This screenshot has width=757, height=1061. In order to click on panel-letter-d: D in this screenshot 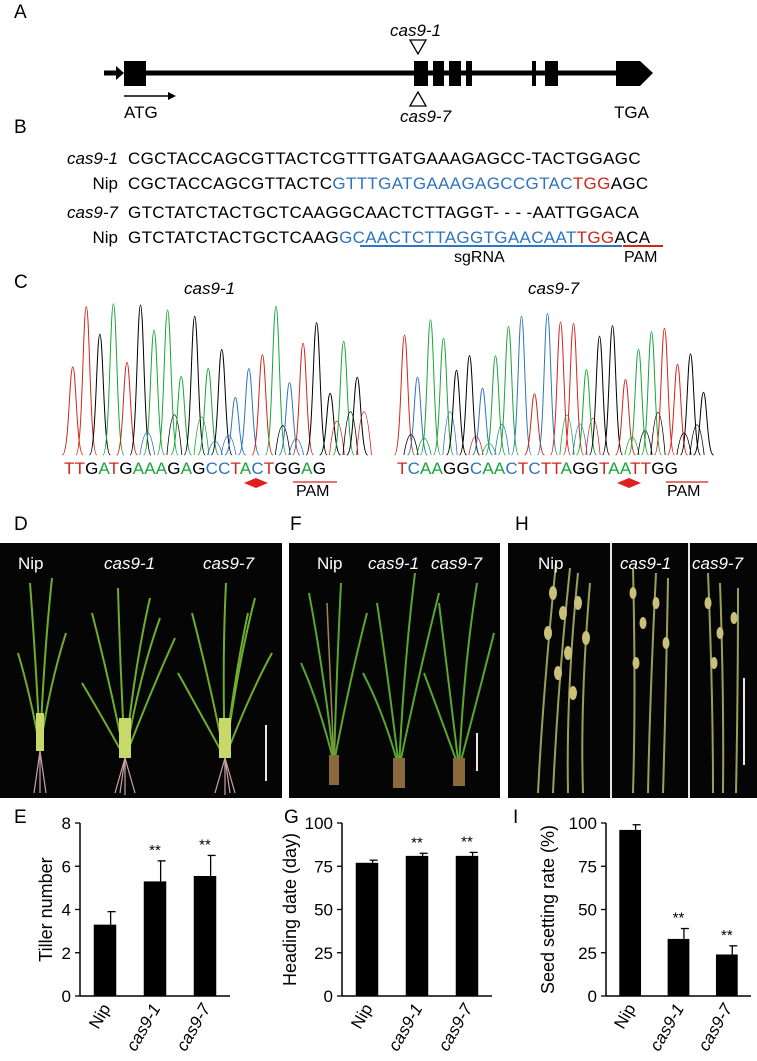, I will do `click(21, 524)`.